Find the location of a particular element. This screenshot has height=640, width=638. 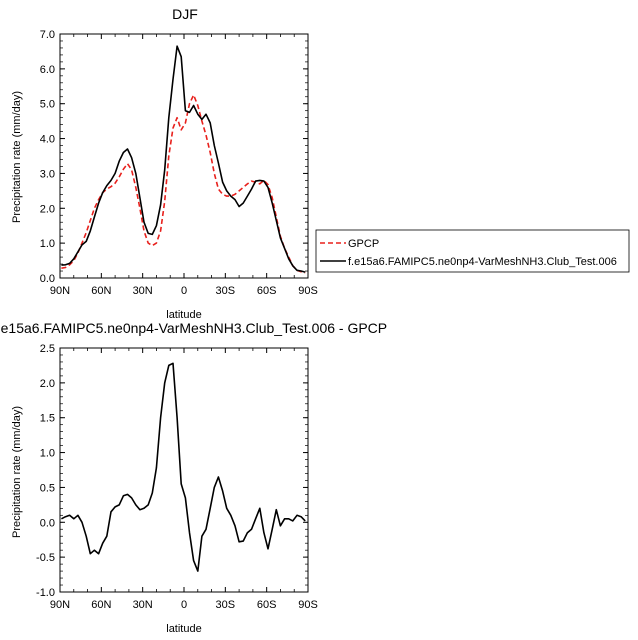

y-tick-label: 6.0 is located at coordinates (47, 70).